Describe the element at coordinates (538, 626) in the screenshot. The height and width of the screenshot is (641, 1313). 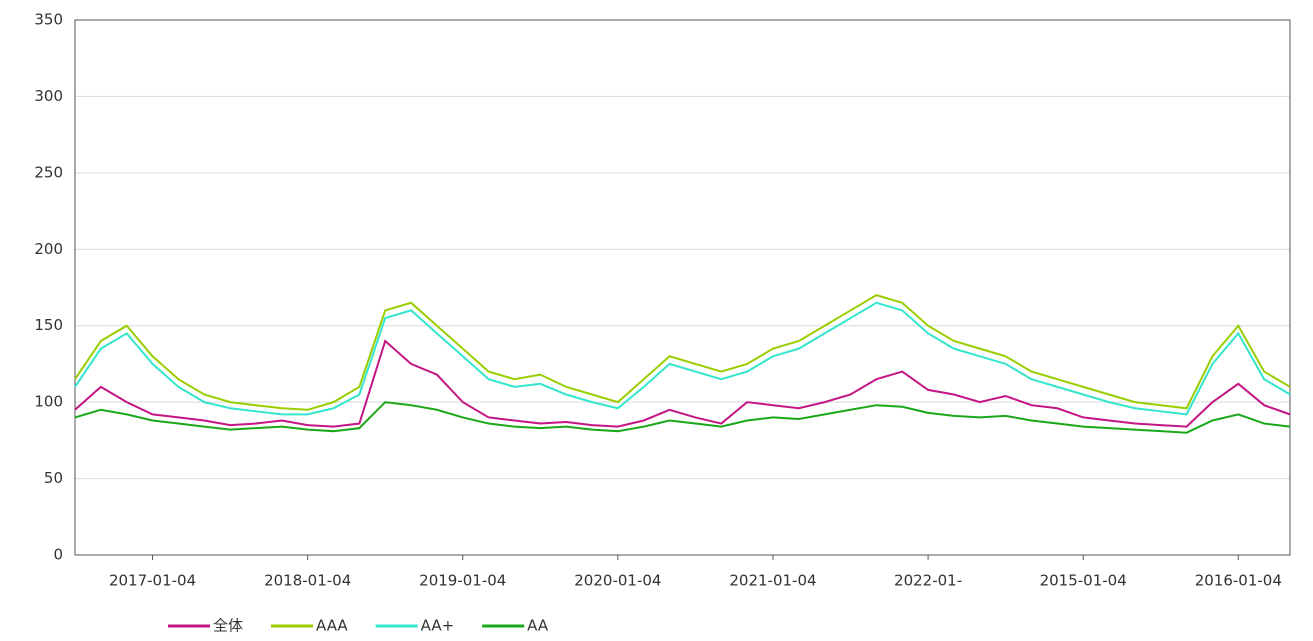
I see `legend-label: AA` at that location.